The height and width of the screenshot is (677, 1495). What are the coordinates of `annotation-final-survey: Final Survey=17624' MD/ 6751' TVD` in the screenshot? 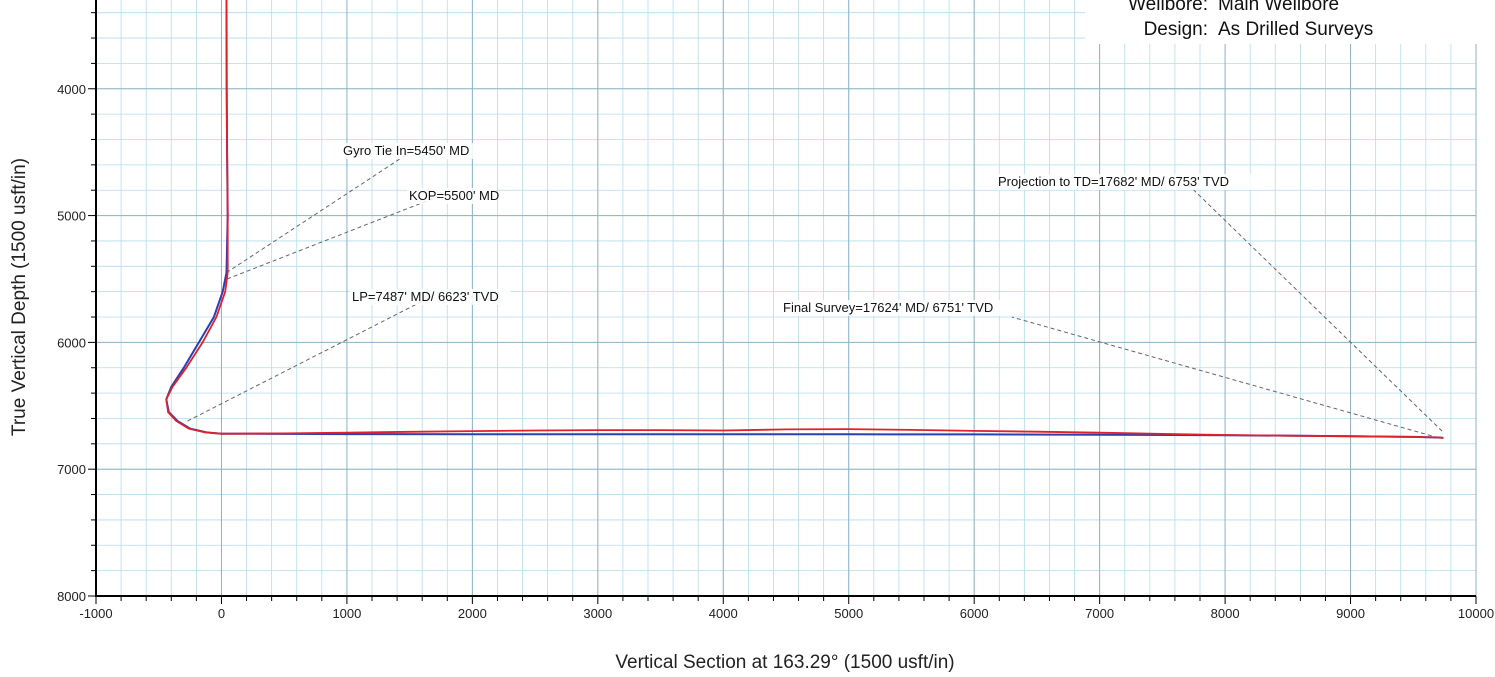 It's located at (888, 307).